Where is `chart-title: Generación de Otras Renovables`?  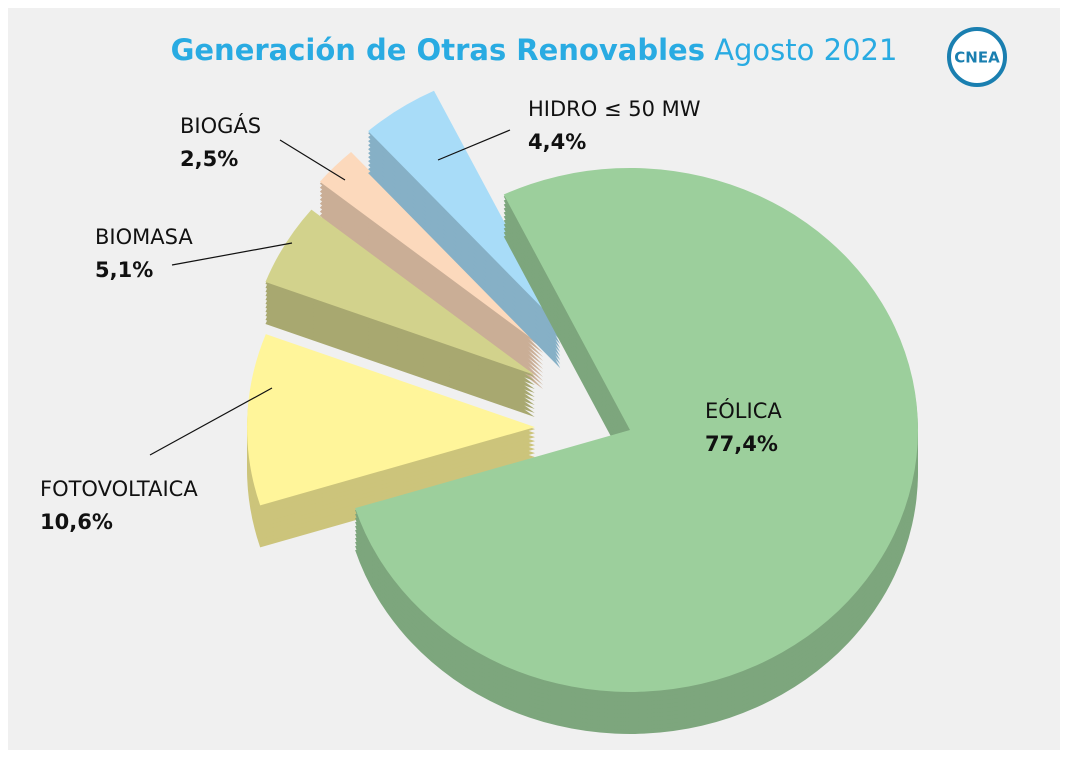 chart-title: Generación de Otras Renovables is located at coordinates (438, 50).